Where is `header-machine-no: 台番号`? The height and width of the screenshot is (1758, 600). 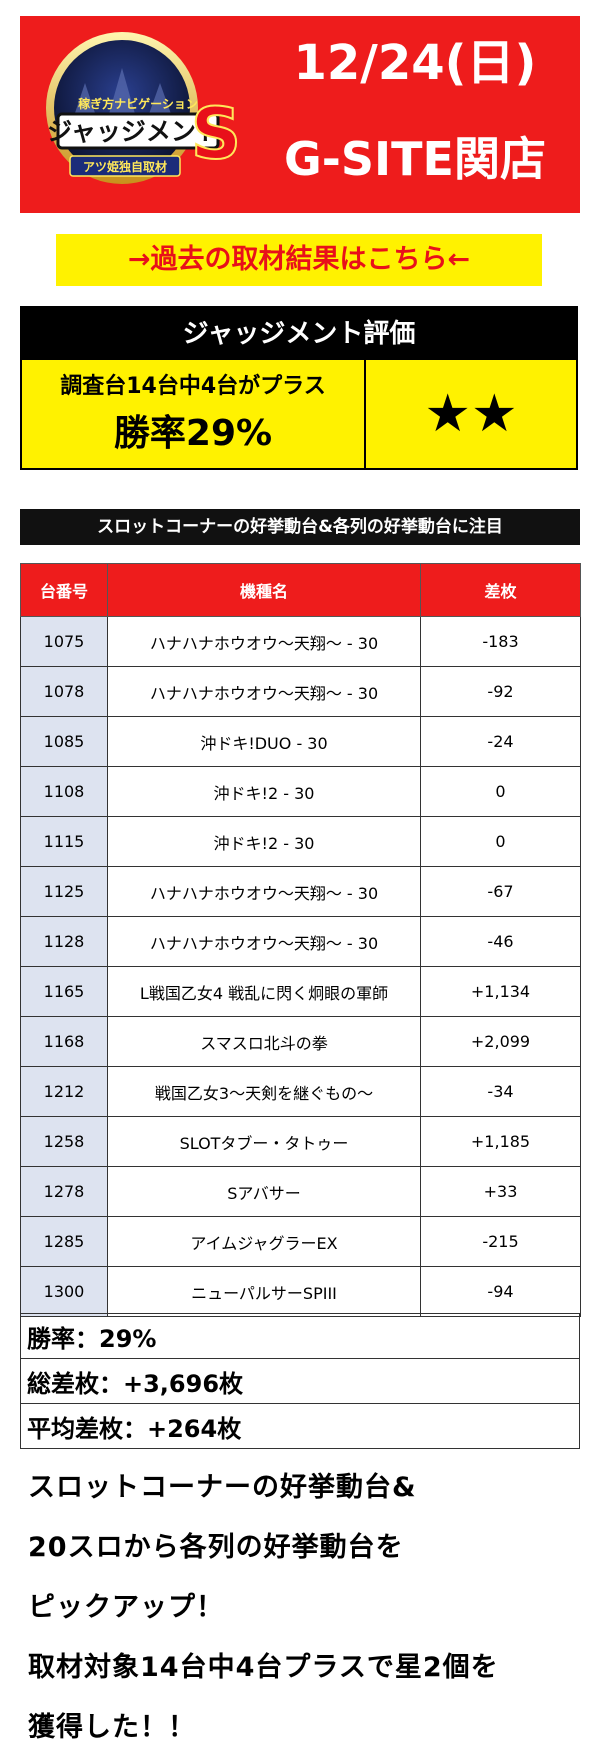
header-machine-no: 台番号 is located at coordinates (64, 590).